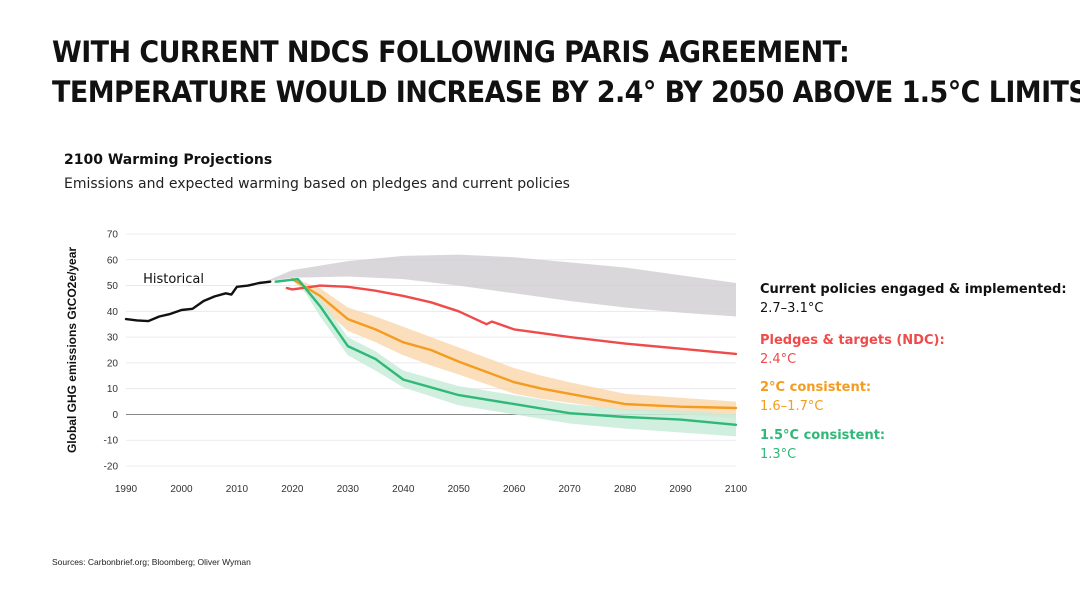  Describe the element at coordinates (514, 489) in the screenshot. I see `x-tick-label: 2060` at that location.